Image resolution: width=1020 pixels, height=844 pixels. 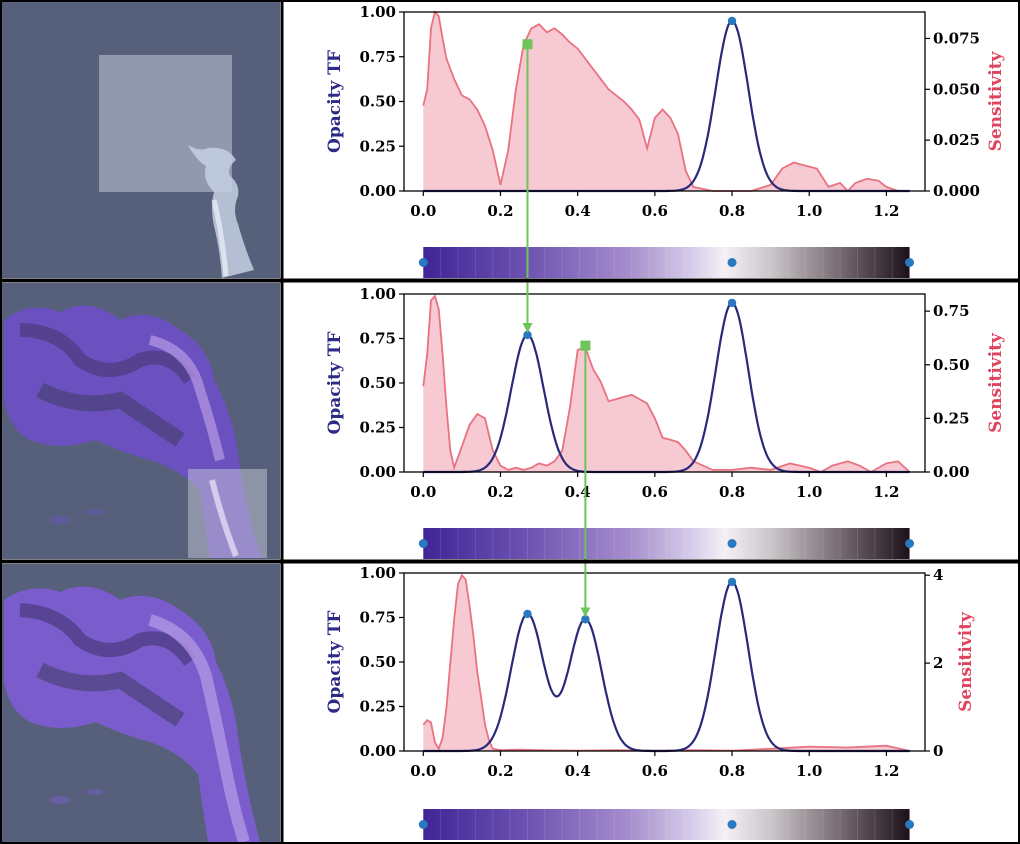 What do you see at coordinates (938, 575) in the screenshot?
I see `y-right-tick-label: 4` at bounding box center [938, 575].